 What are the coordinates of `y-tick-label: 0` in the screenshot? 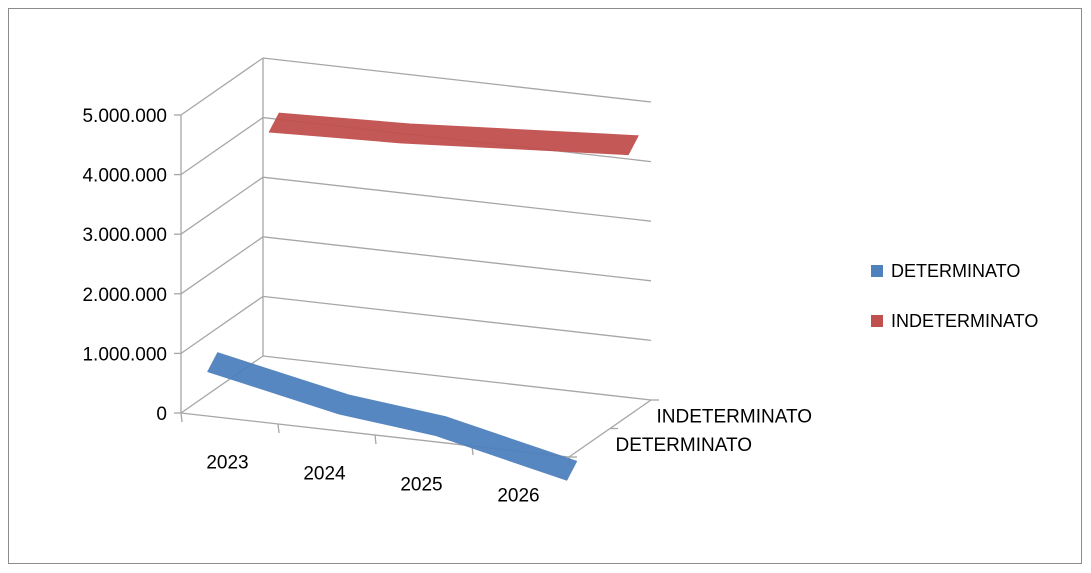 It's located at (161, 414).